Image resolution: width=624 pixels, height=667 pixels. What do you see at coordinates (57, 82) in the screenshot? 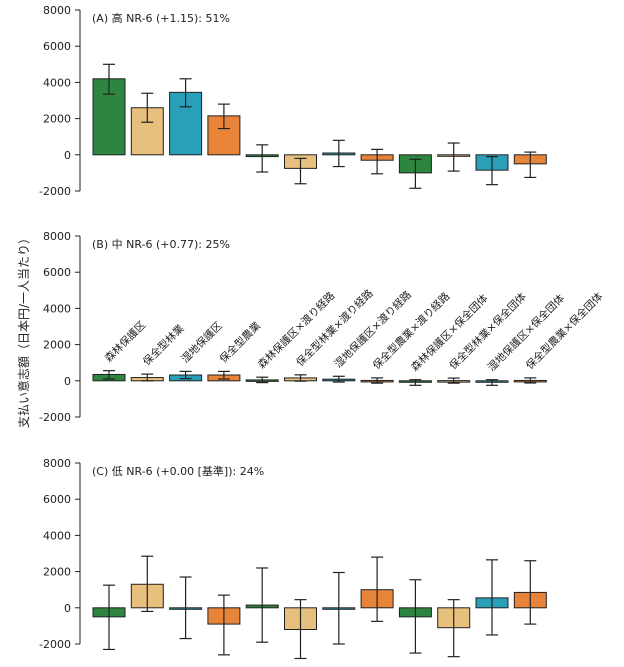
I see `y-tick-label-a: 4000` at bounding box center [57, 82].